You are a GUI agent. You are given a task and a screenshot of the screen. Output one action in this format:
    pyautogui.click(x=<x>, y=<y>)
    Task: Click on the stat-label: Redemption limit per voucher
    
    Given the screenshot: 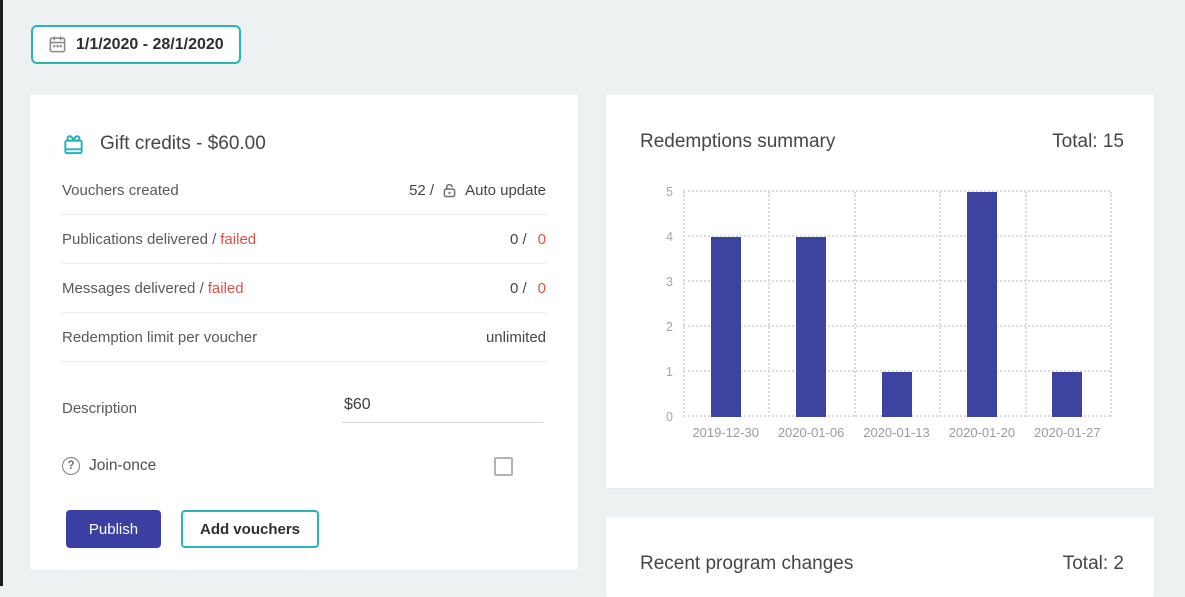 What is the action you would take?
    pyautogui.click(x=160, y=337)
    